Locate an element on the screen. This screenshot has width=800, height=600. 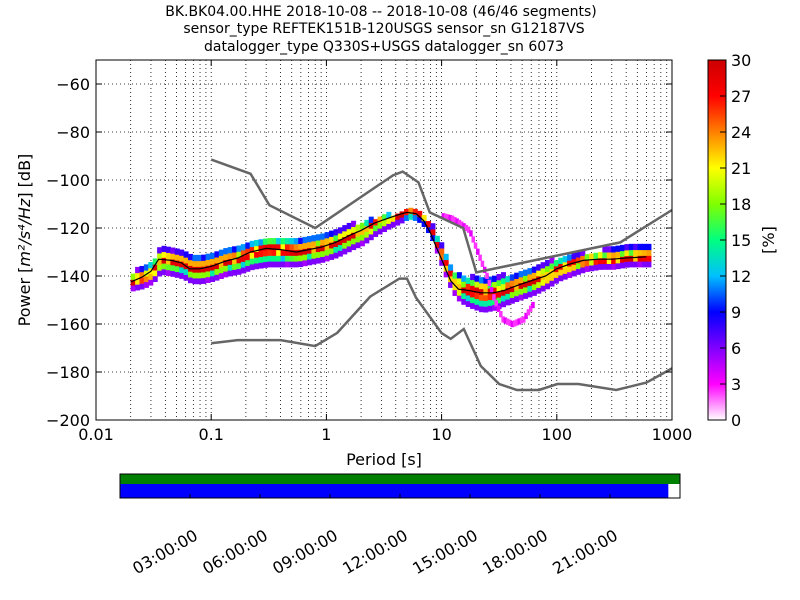
colorbar-tick-label: 21 is located at coordinates (741, 168).